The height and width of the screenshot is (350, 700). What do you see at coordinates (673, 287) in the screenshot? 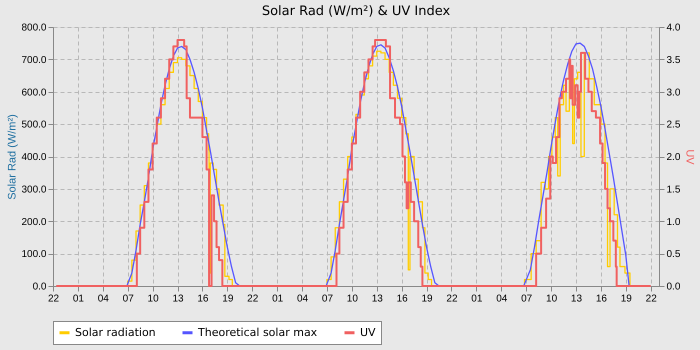
I see `y2-tick-label: 0.0` at bounding box center [673, 287].